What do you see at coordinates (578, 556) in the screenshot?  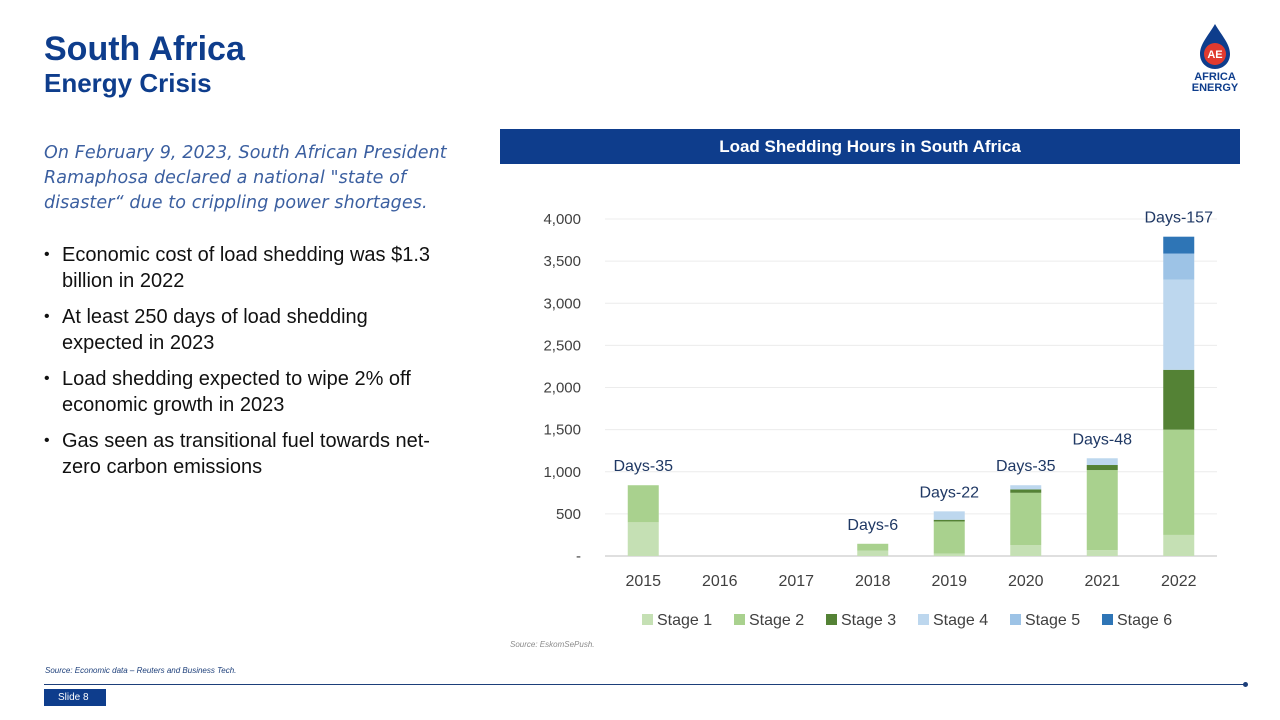 I see `y-tick-label: -` at bounding box center [578, 556].